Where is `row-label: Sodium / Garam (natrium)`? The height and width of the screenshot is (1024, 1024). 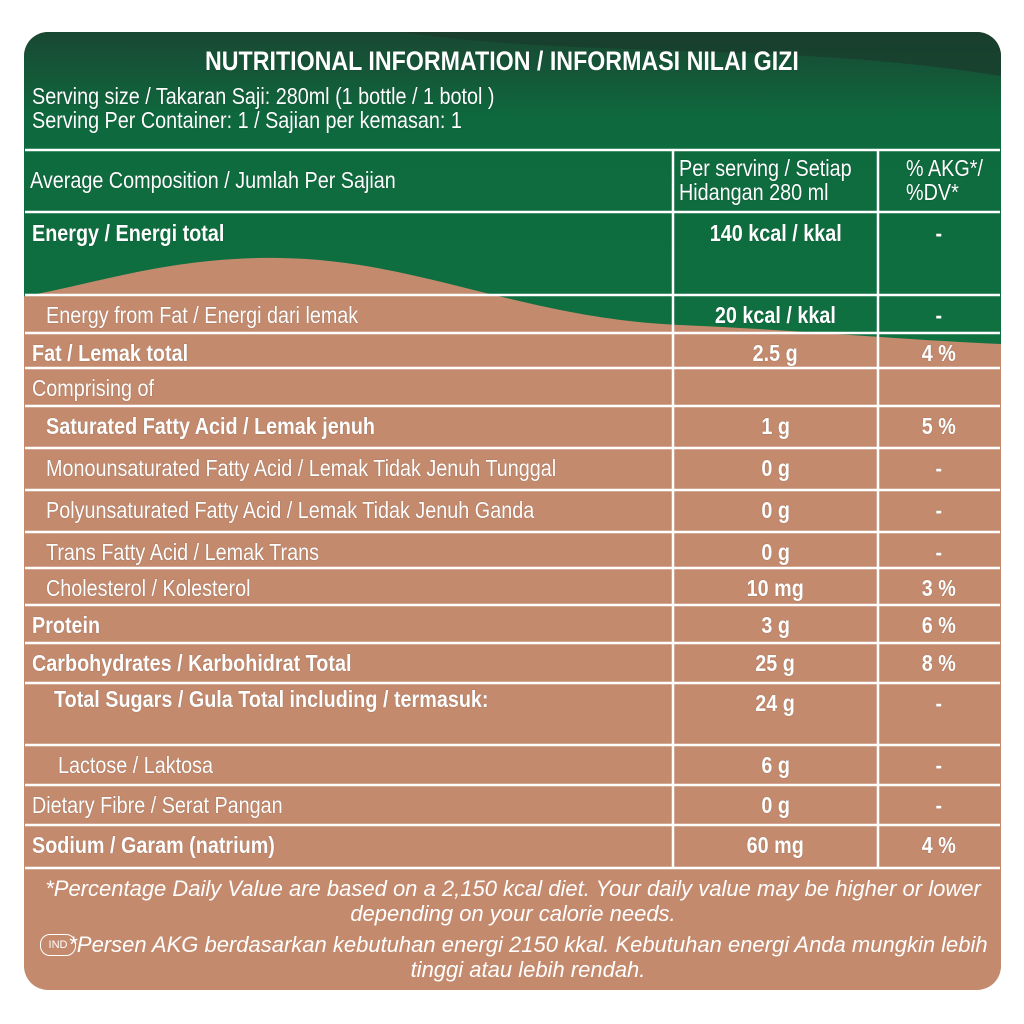
row-label: Sodium / Garam (natrium) is located at coordinates (153, 845).